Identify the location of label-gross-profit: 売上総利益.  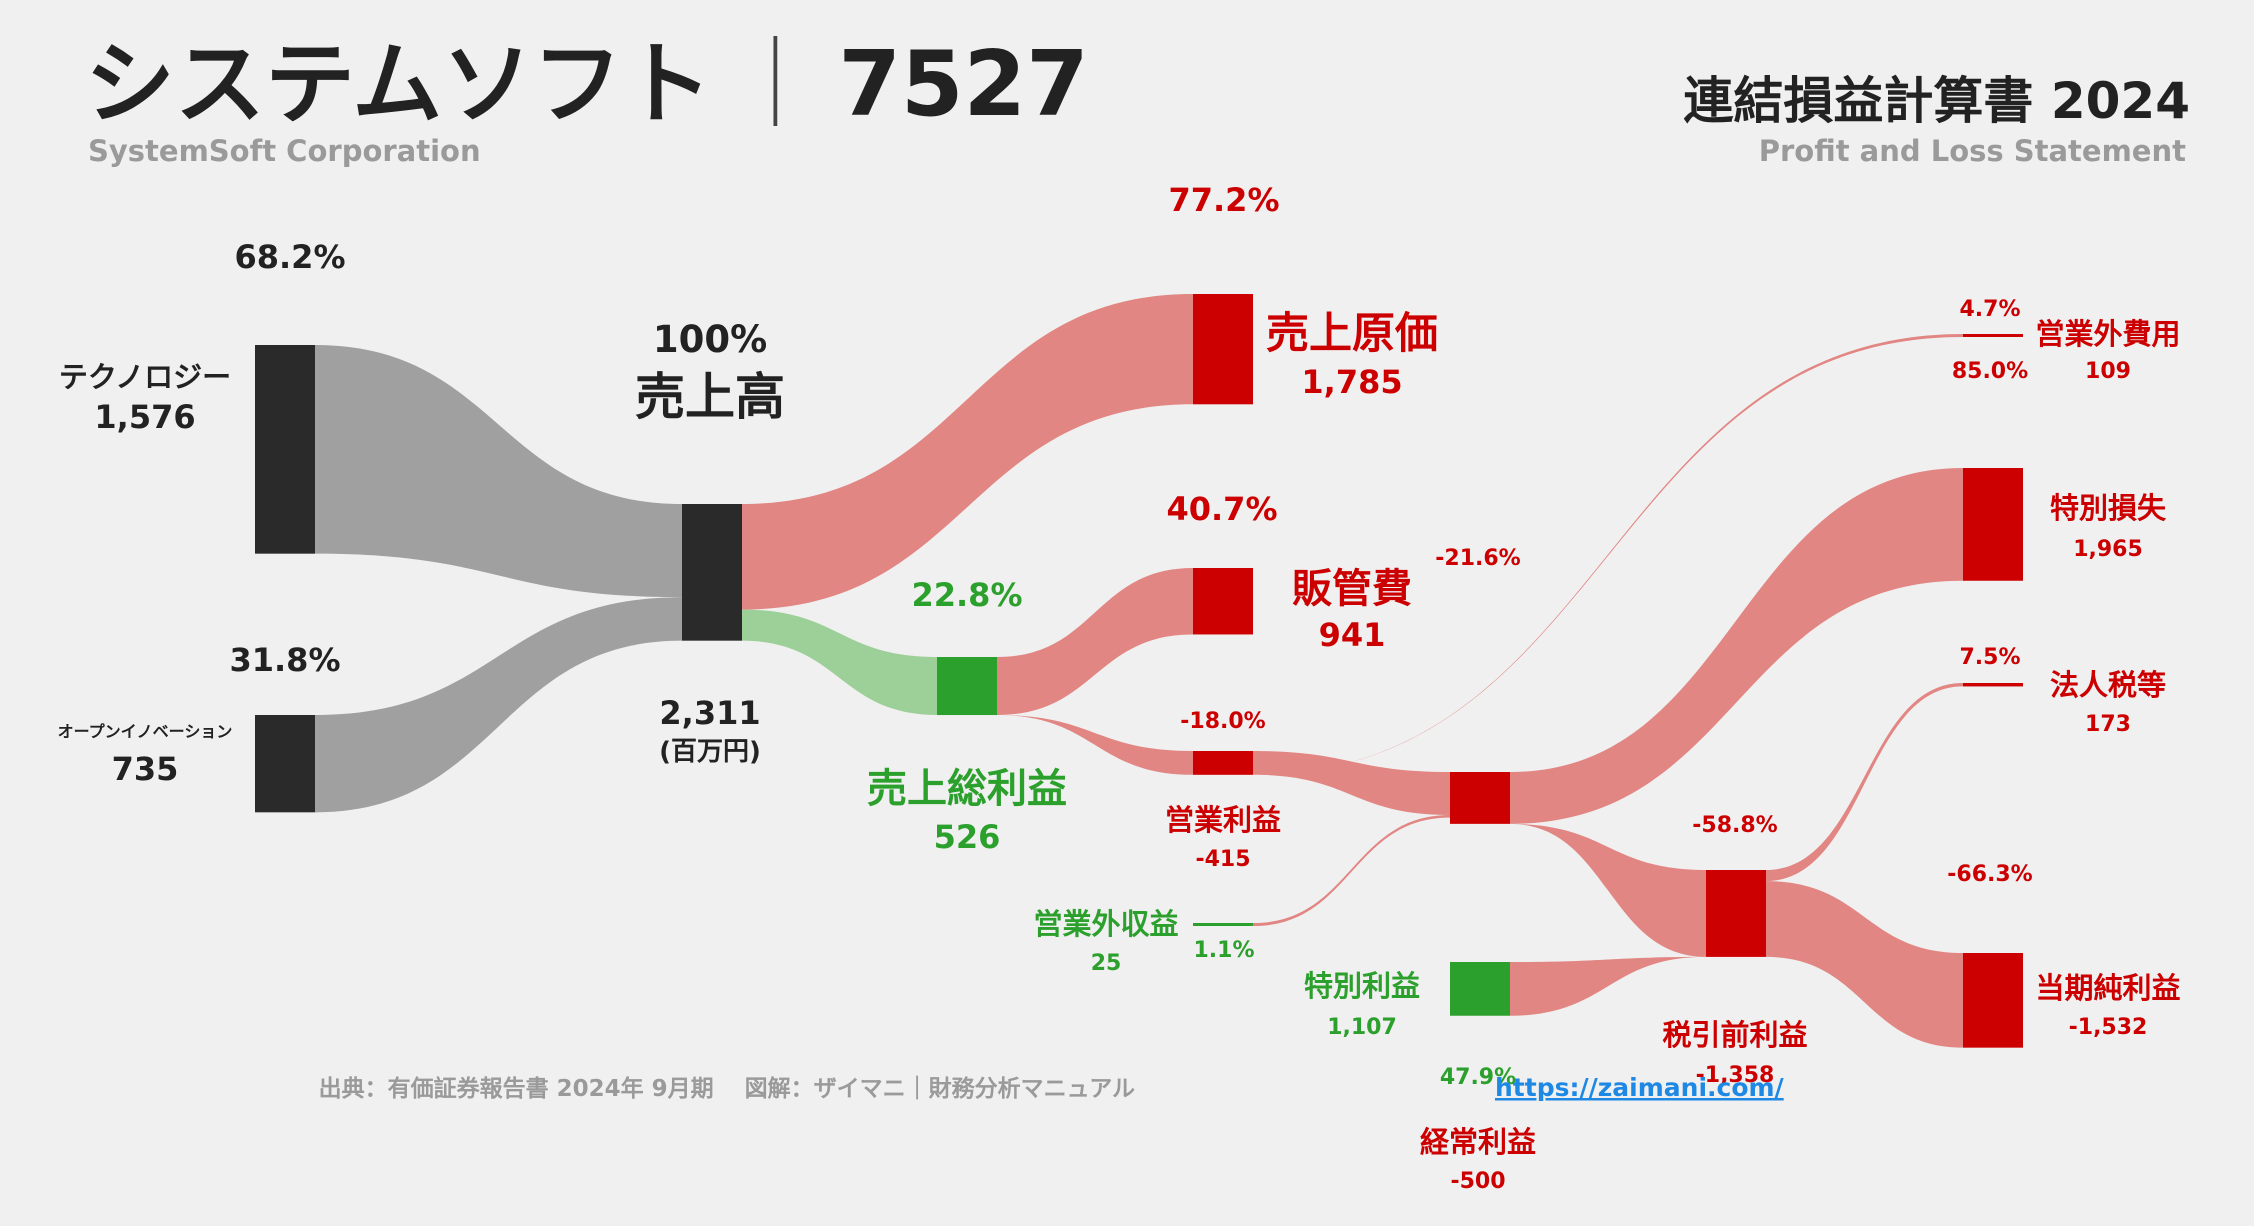
(967, 789).